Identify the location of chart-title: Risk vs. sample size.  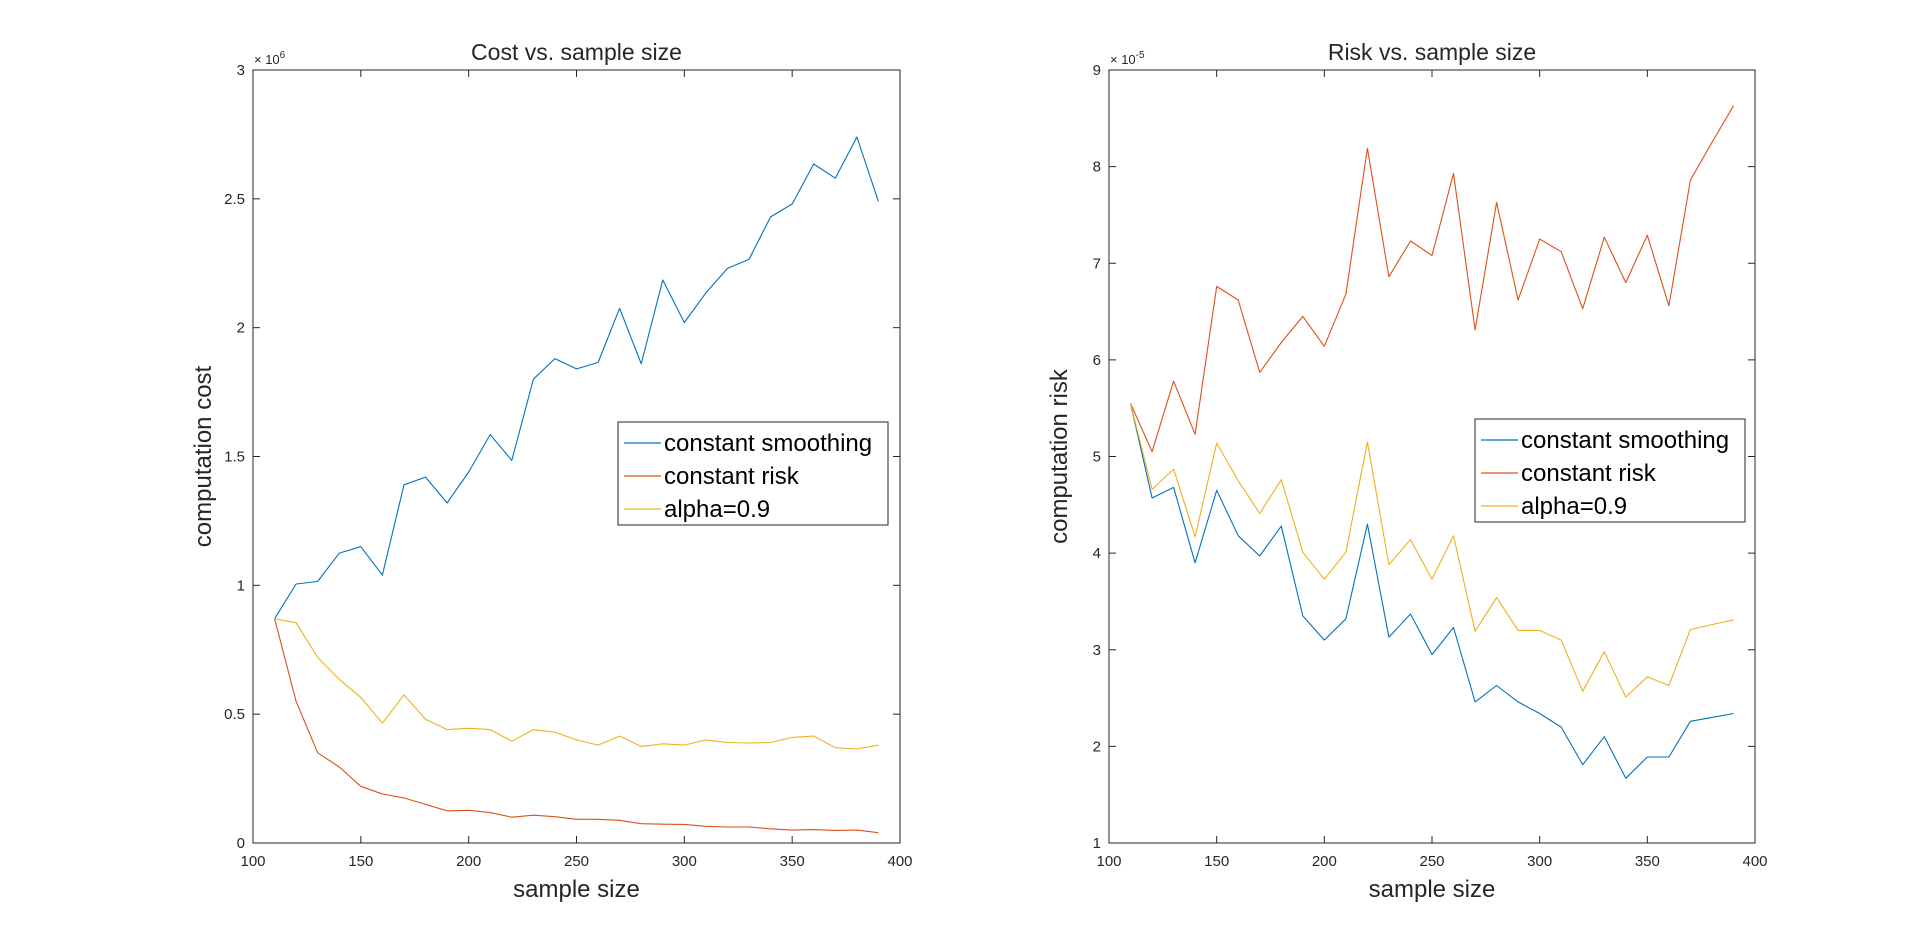
(1432, 52).